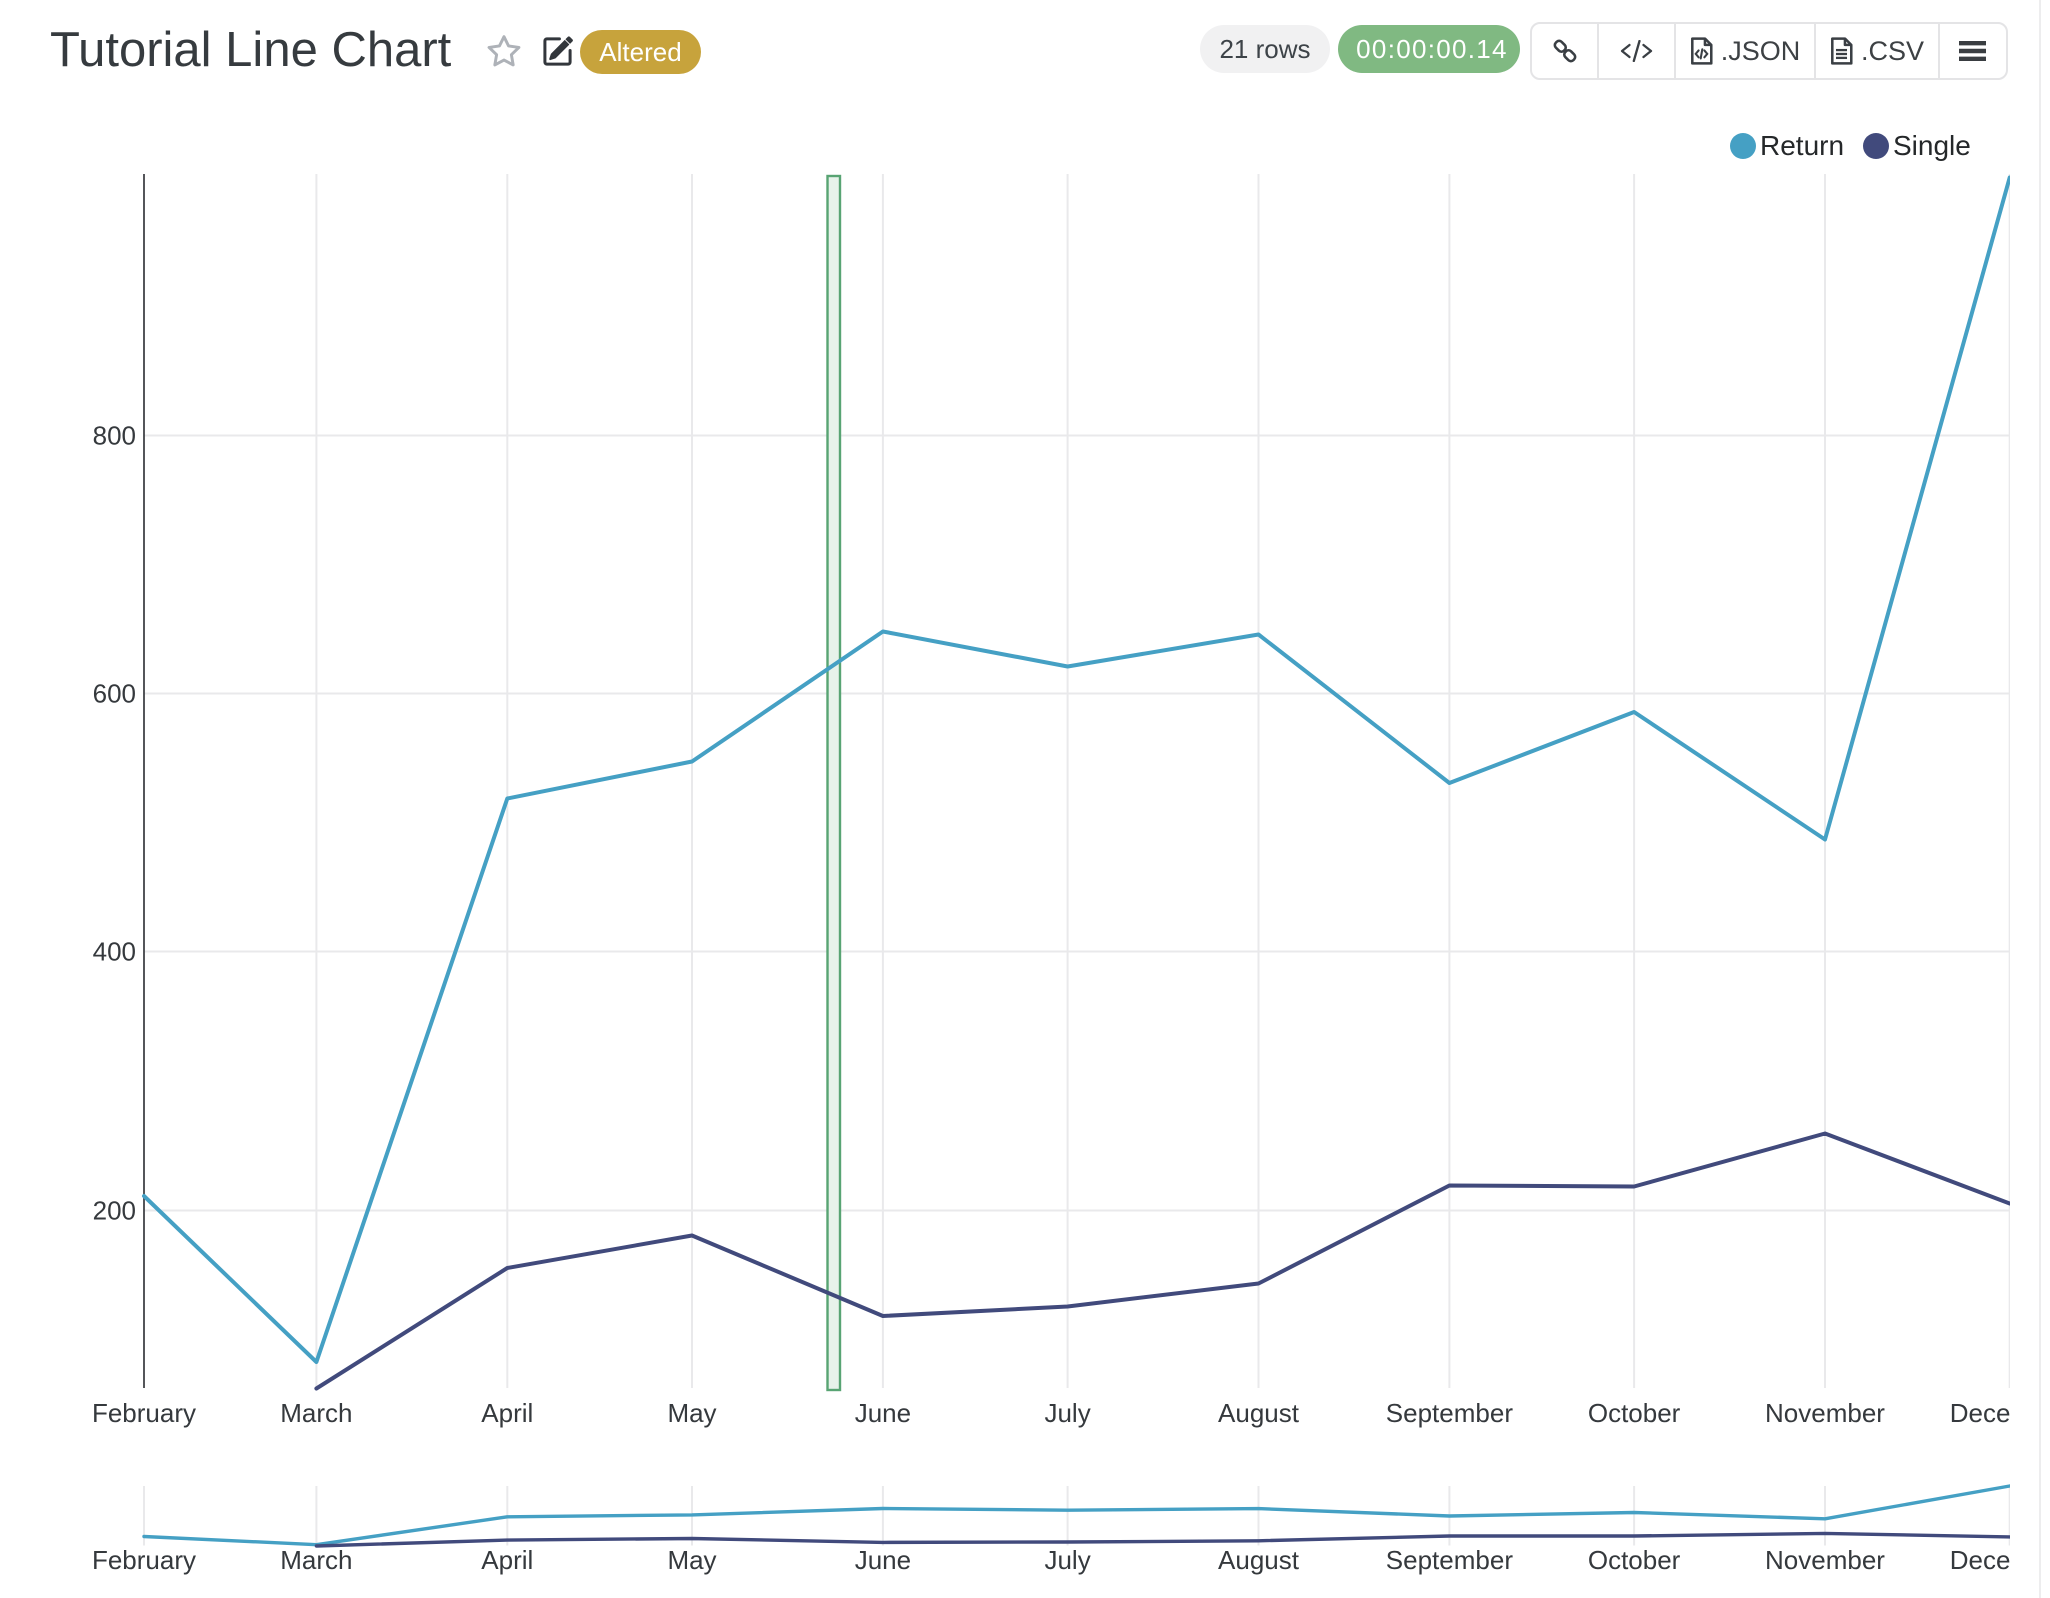 The width and height of the screenshot is (2050, 1598). I want to click on svg-text: 600, so click(114, 694).